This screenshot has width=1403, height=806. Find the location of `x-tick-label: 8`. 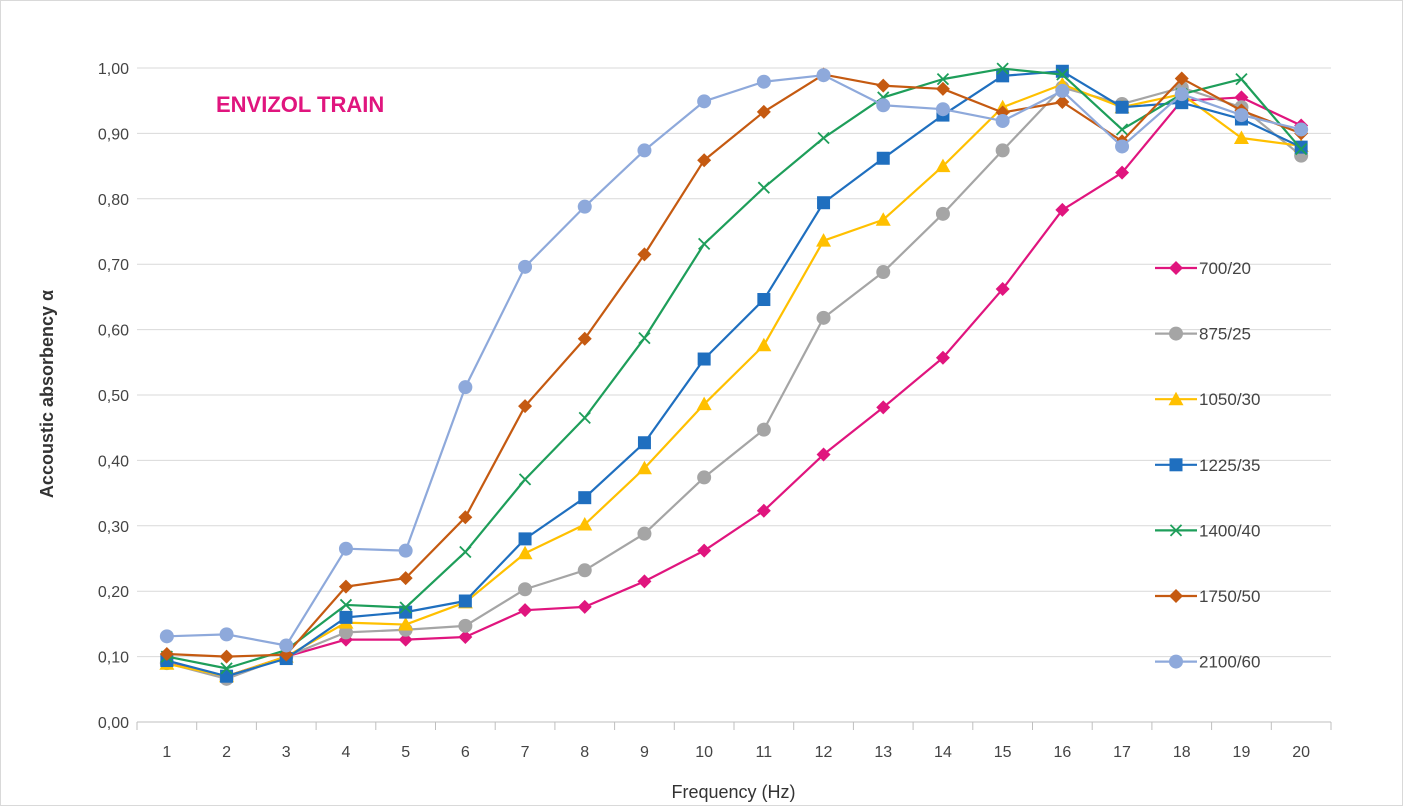

x-tick-label: 8 is located at coordinates (584, 752).